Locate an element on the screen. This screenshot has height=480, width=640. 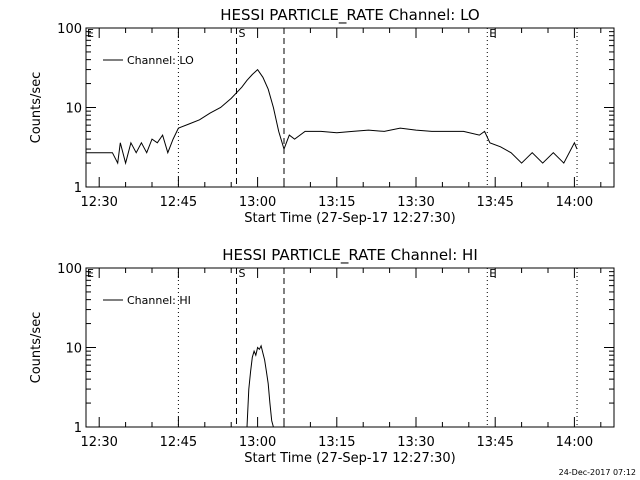
chart-title: HESSI PARTICLE_RATE Channel: LO is located at coordinates (349, 15).